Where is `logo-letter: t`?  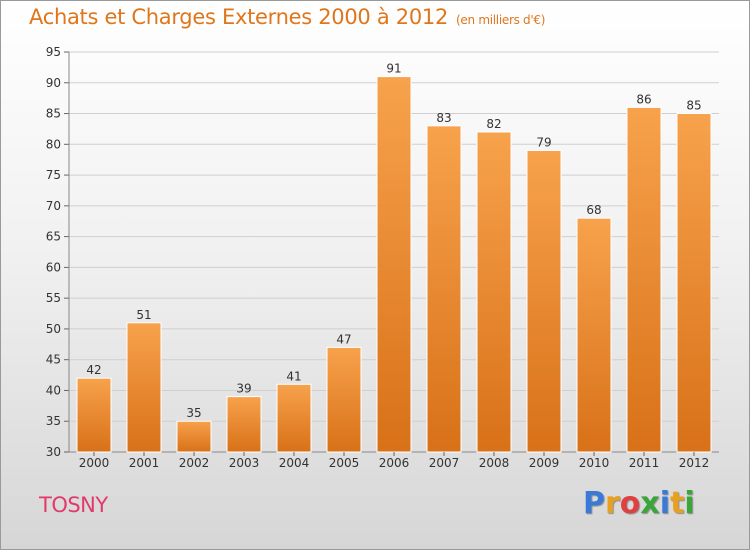 logo-letter: t is located at coordinates (677, 503).